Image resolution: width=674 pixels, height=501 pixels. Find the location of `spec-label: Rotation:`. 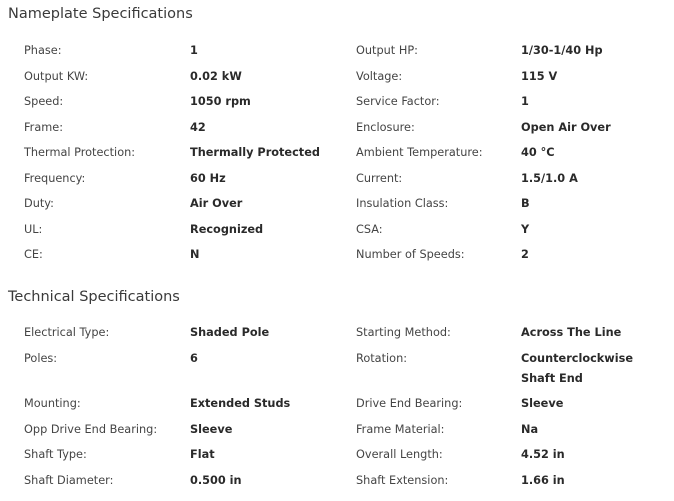

spec-label: Rotation: is located at coordinates (382, 358).